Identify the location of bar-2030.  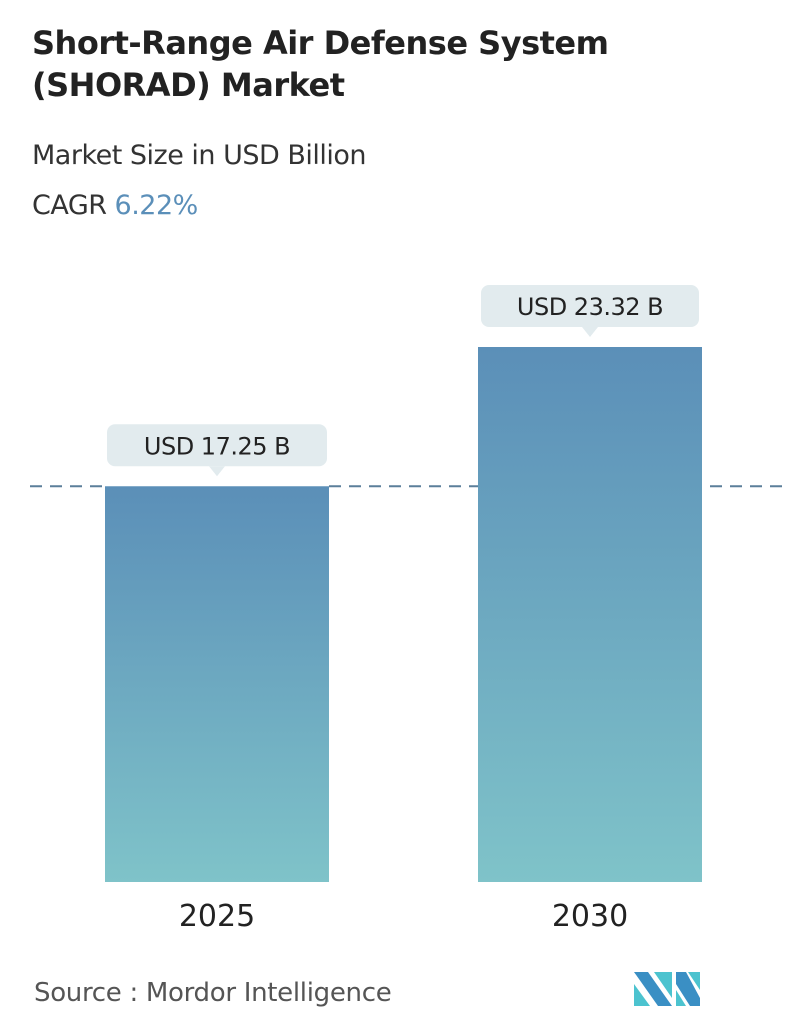
(590, 614).